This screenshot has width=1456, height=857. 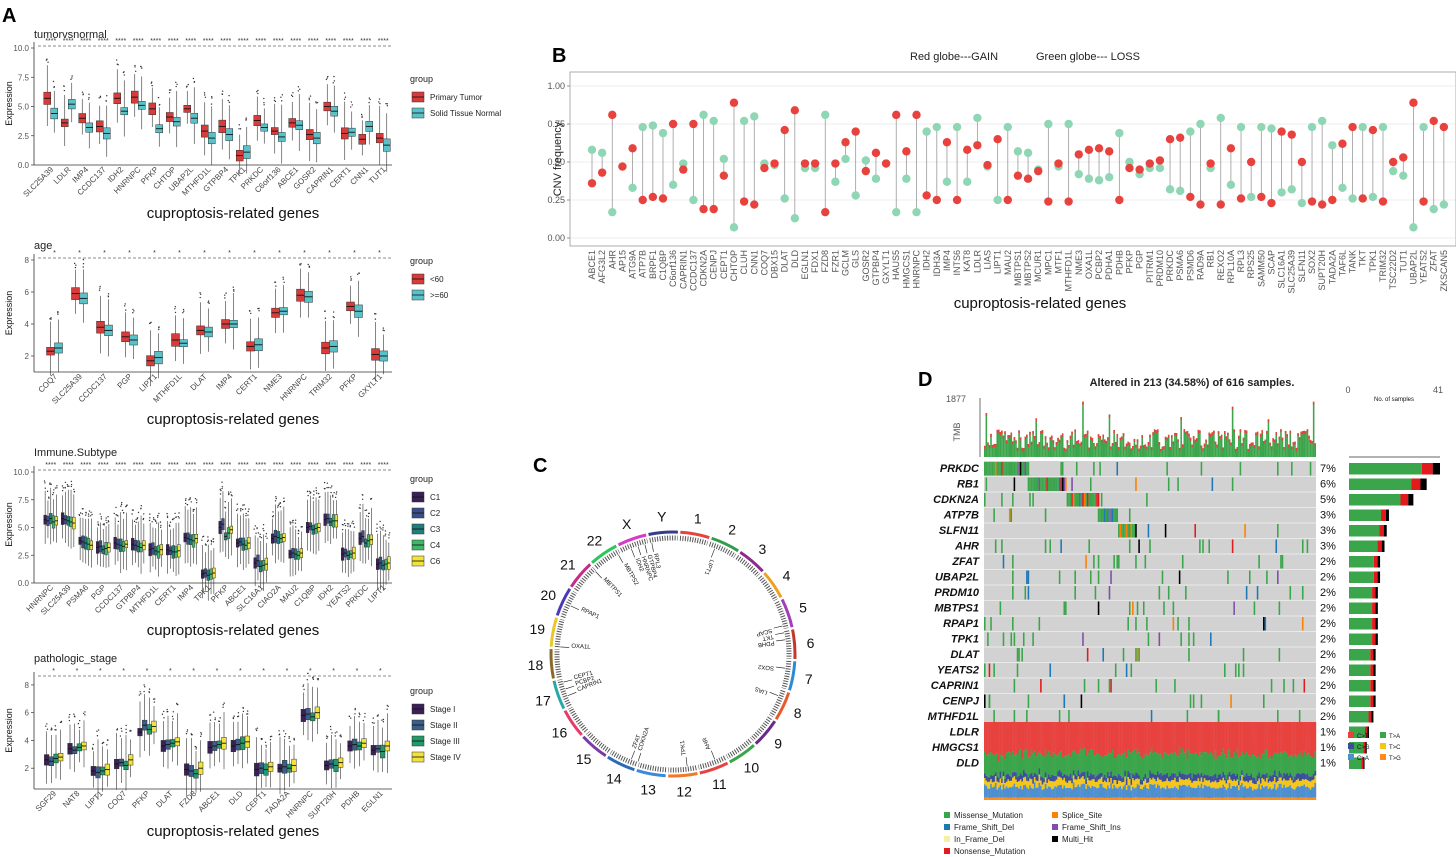 I want to click on loss-point-tsc22d2, so click(x=1393, y=171).